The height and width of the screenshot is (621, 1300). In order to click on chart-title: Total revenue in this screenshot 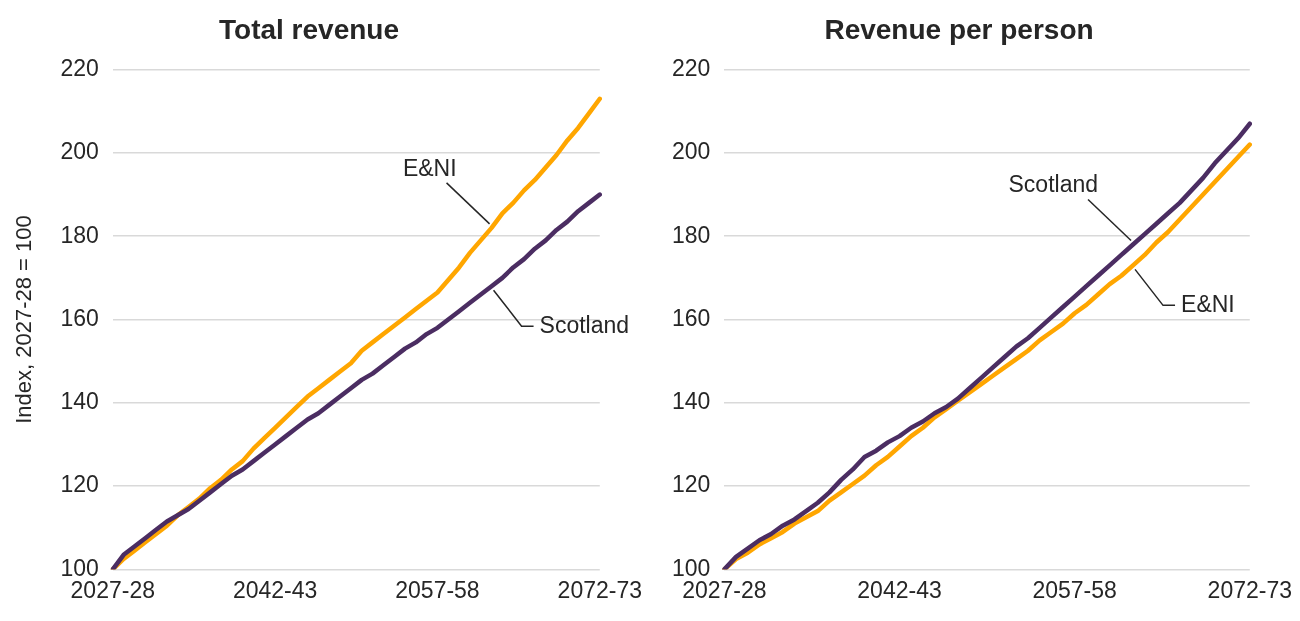, I will do `click(309, 29)`.